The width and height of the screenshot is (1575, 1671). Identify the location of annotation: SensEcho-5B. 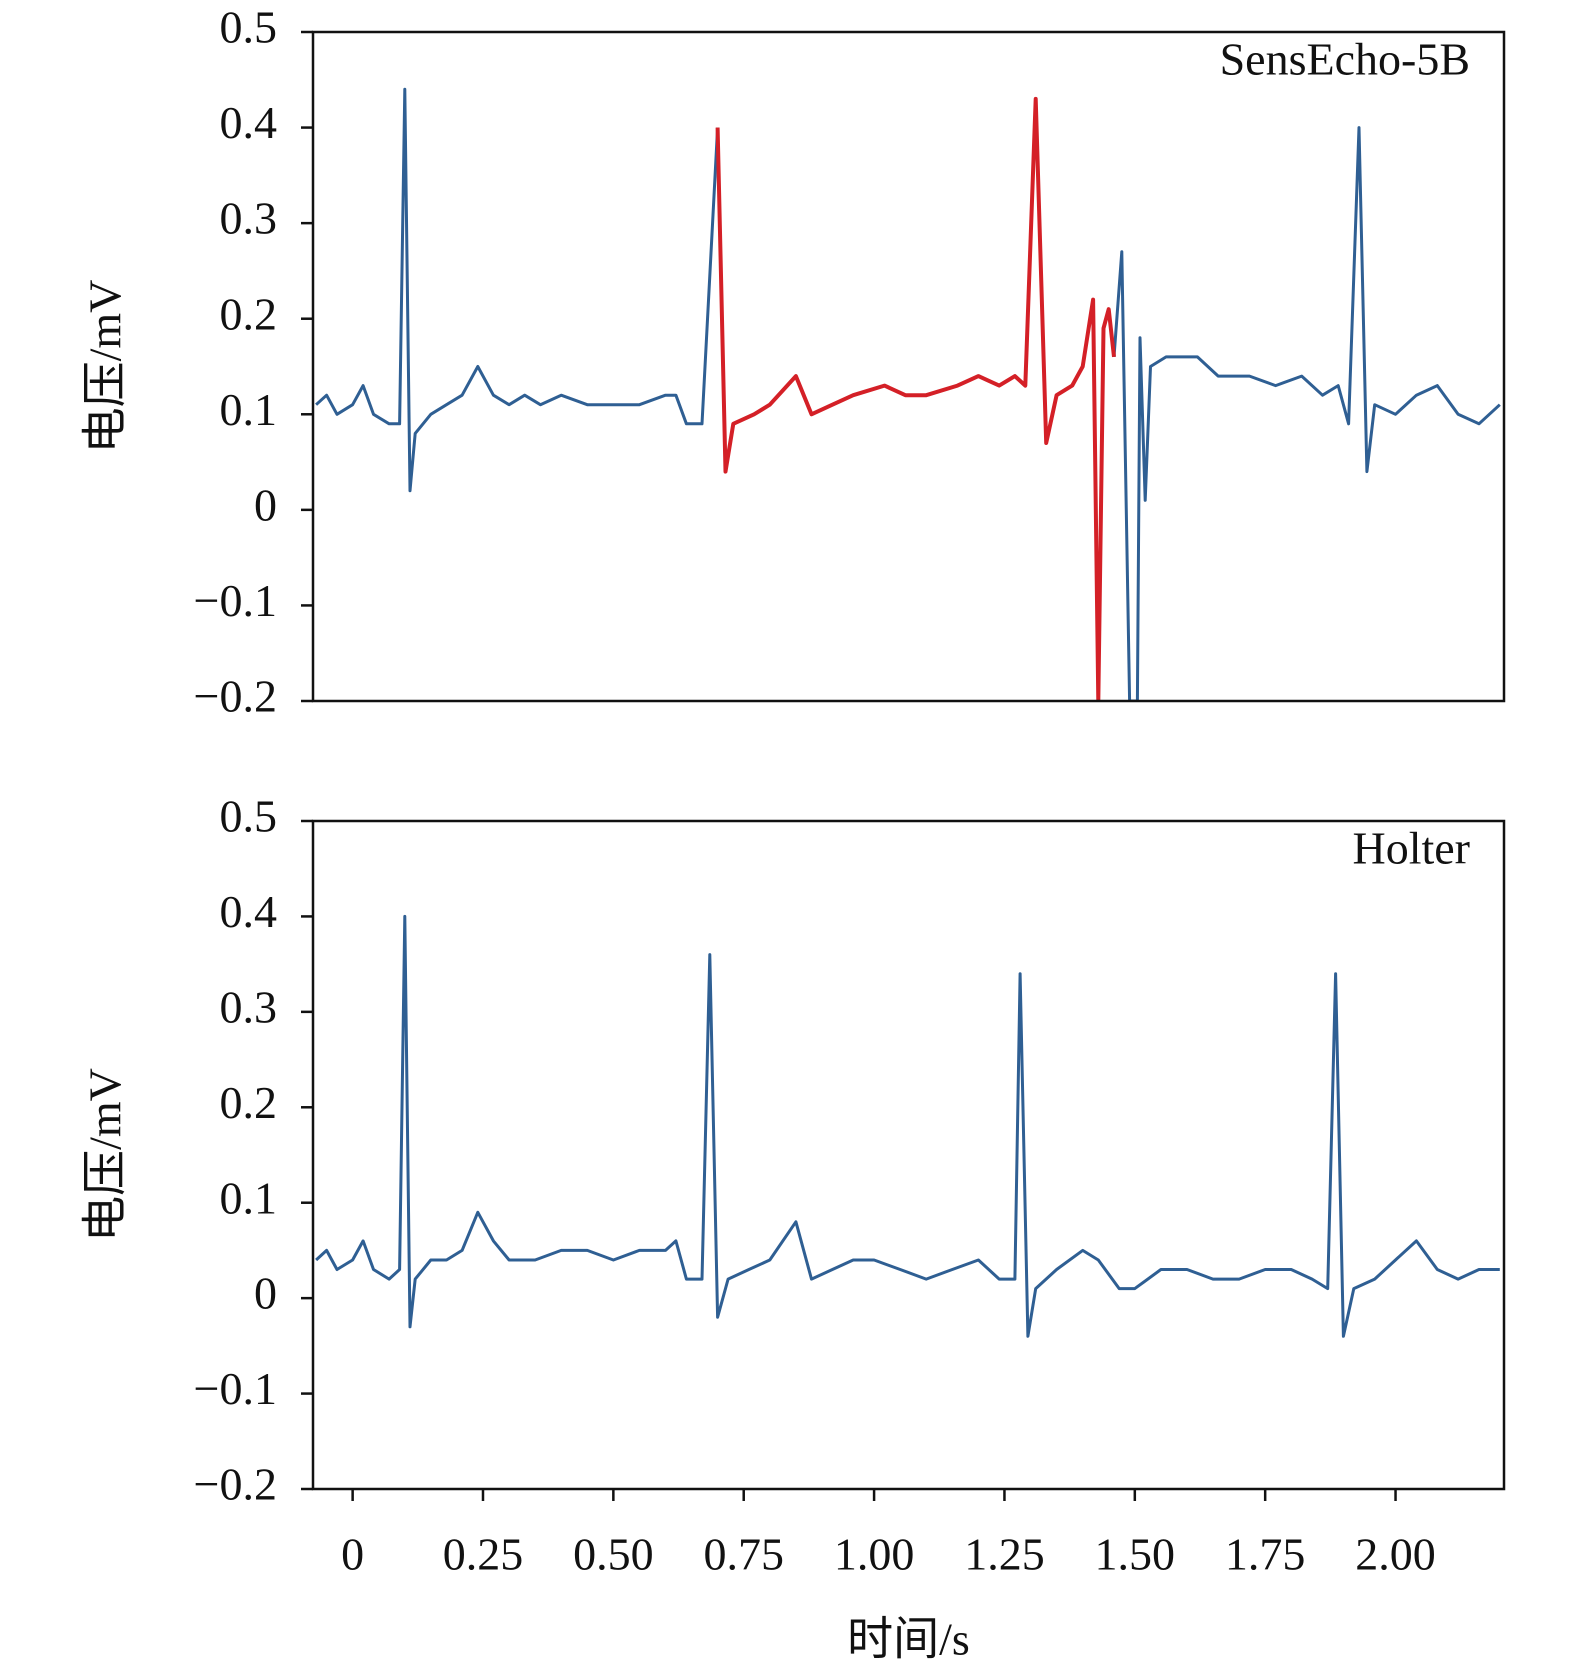
(1345, 59).